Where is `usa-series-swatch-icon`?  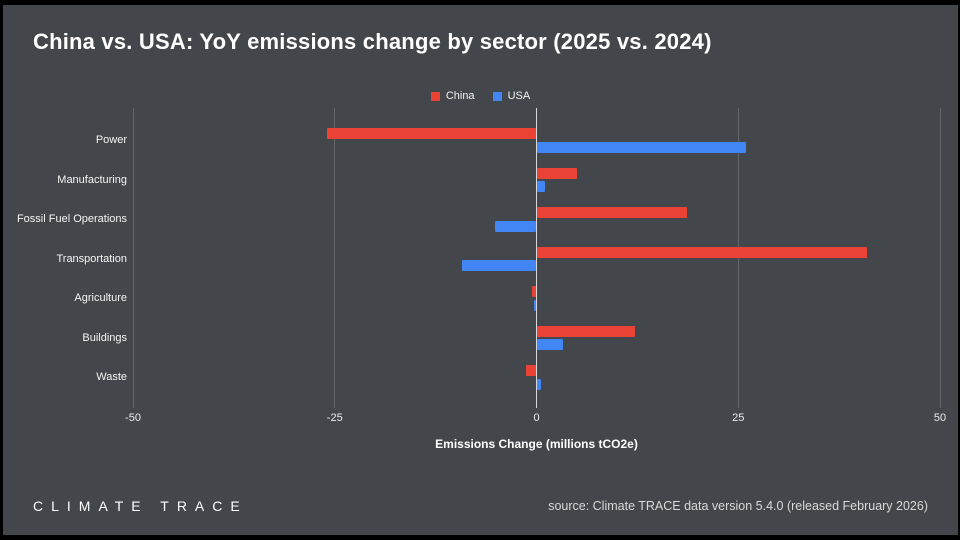
usa-series-swatch-icon is located at coordinates (497, 96).